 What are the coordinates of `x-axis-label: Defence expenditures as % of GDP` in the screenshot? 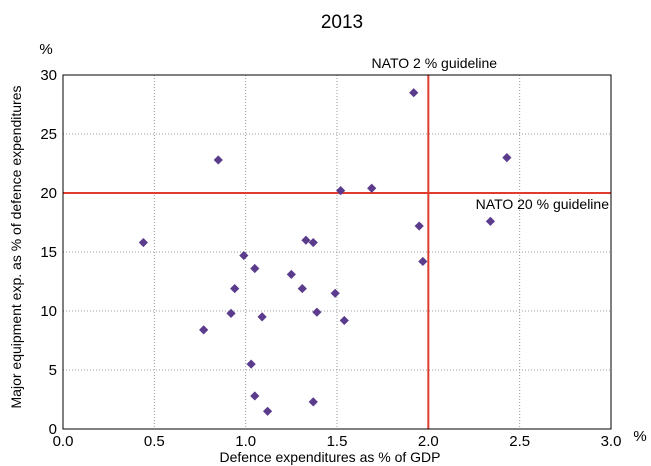 It's located at (329, 457).